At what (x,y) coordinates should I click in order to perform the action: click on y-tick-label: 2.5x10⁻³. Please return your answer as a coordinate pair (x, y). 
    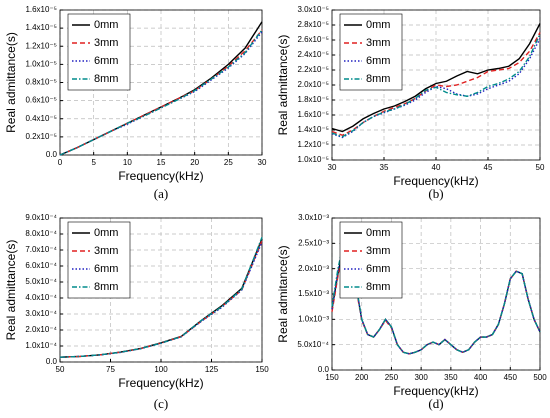
    Looking at the image, I should click on (313, 242).